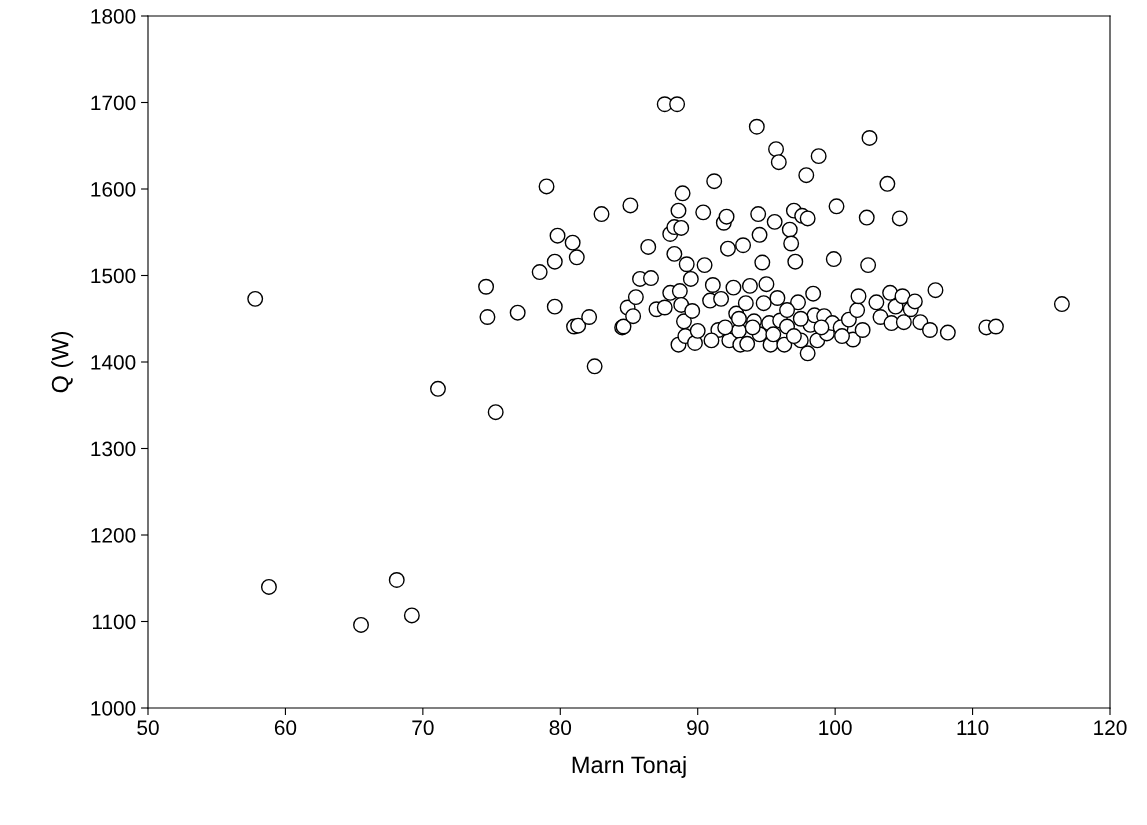 This screenshot has width=1147, height=825. I want to click on x-tick-label: 50, so click(148, 728).